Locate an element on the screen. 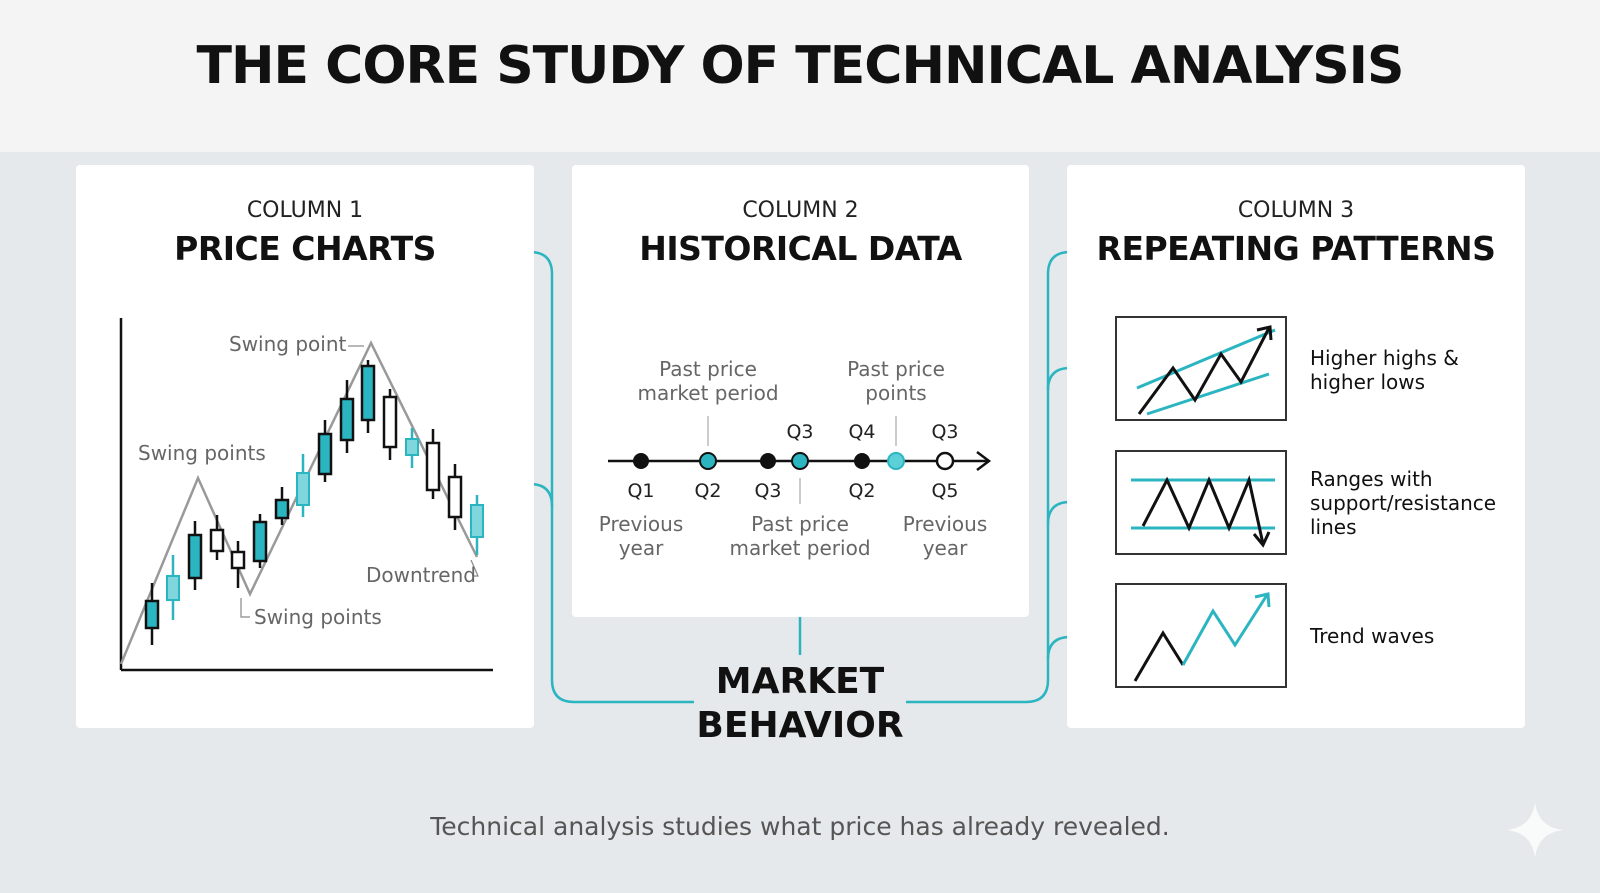 The height and width of the screenshot is (893, 1600). timeline-below-left: Previous year is located at coordinates (641, 536).